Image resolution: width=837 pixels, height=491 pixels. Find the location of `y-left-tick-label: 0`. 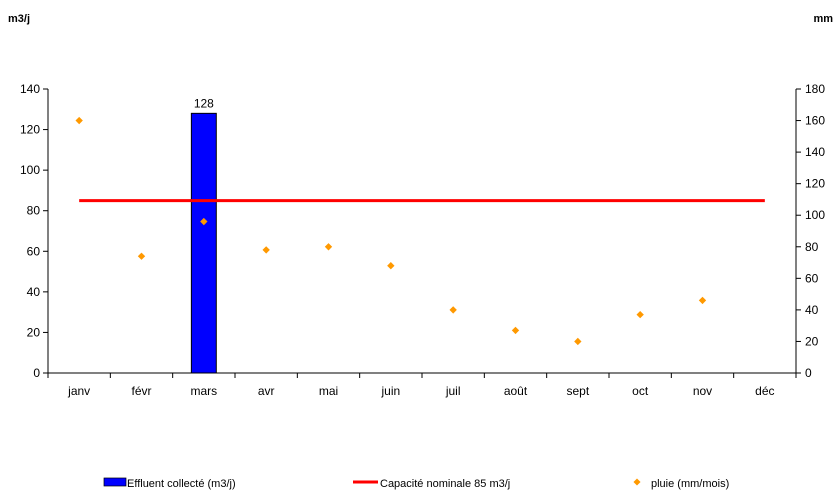

y-left-tick-label: 0 is located at coordinates (36, 373).